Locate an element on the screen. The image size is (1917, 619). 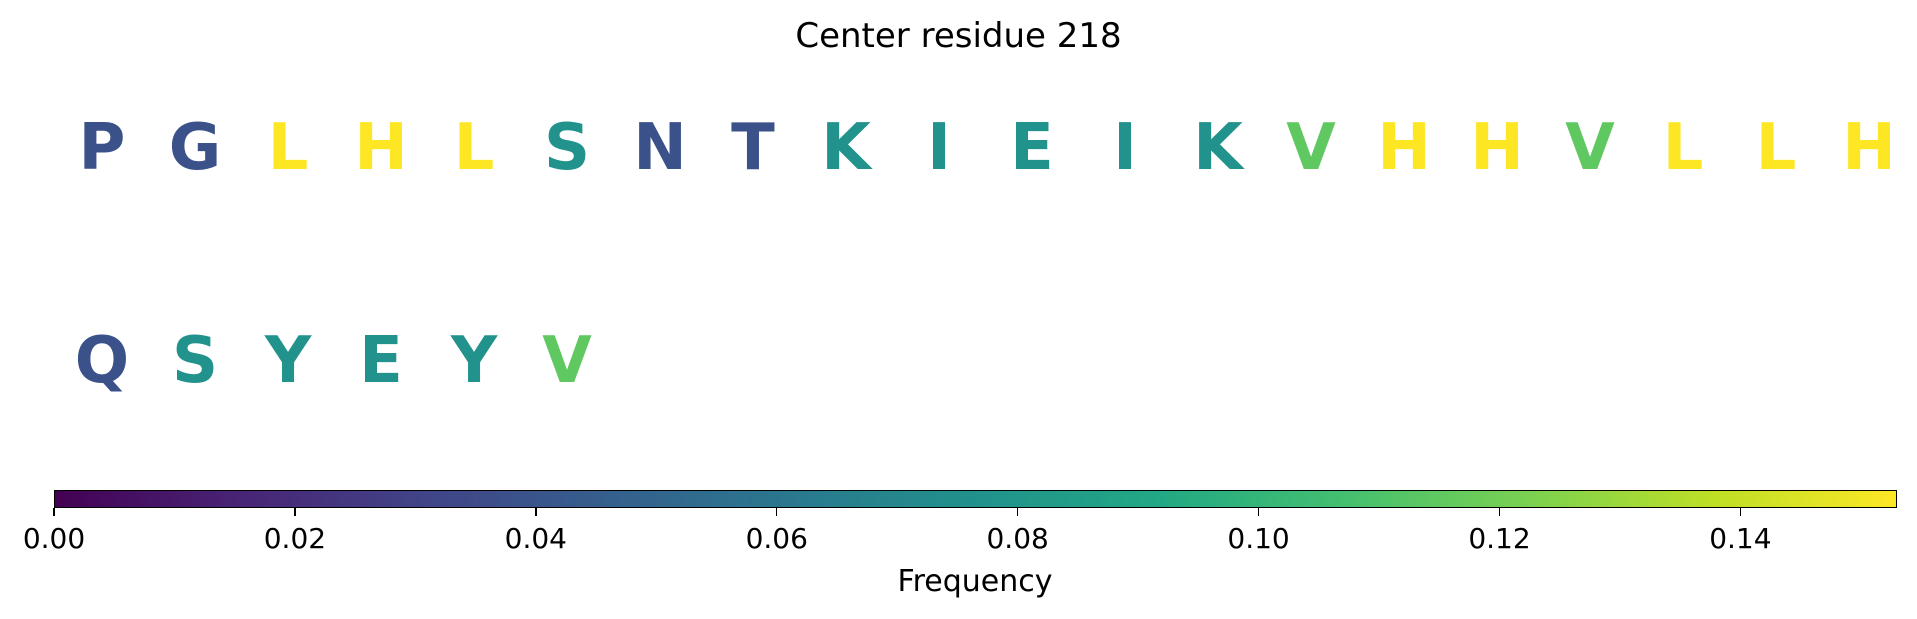
chart-title: Center residue 218 is located at coordinates (958, 36).